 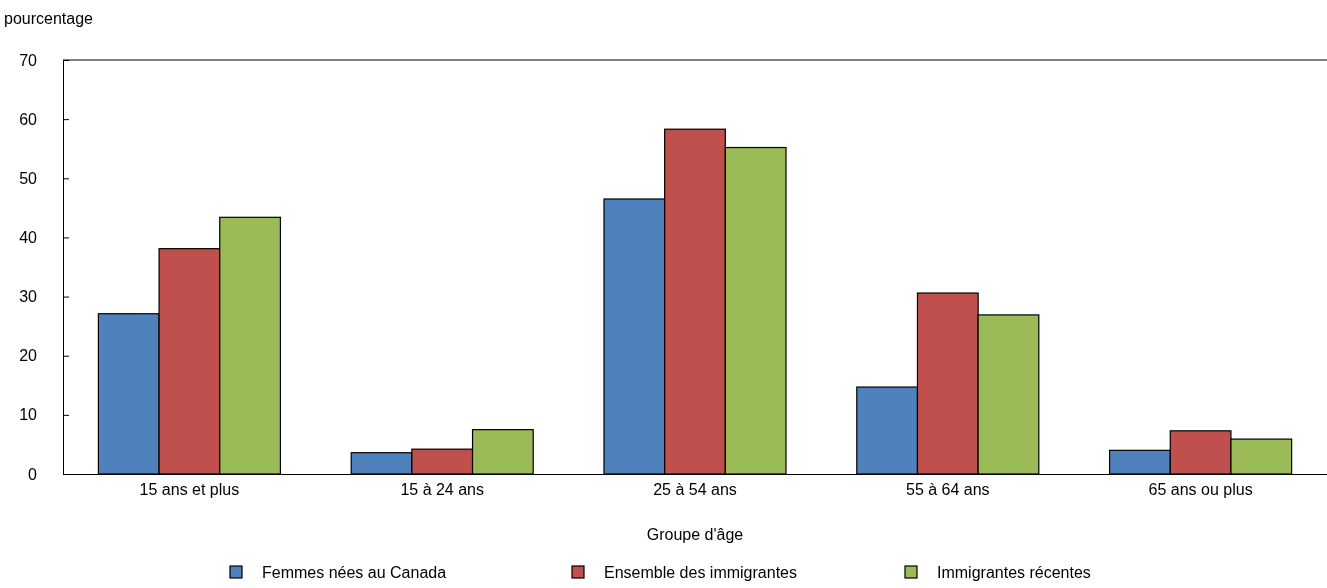 What do you see at coordinates (28, 238) in the screenshot?
I see `y-tick-label: 40` at bounding box center [28, 238].